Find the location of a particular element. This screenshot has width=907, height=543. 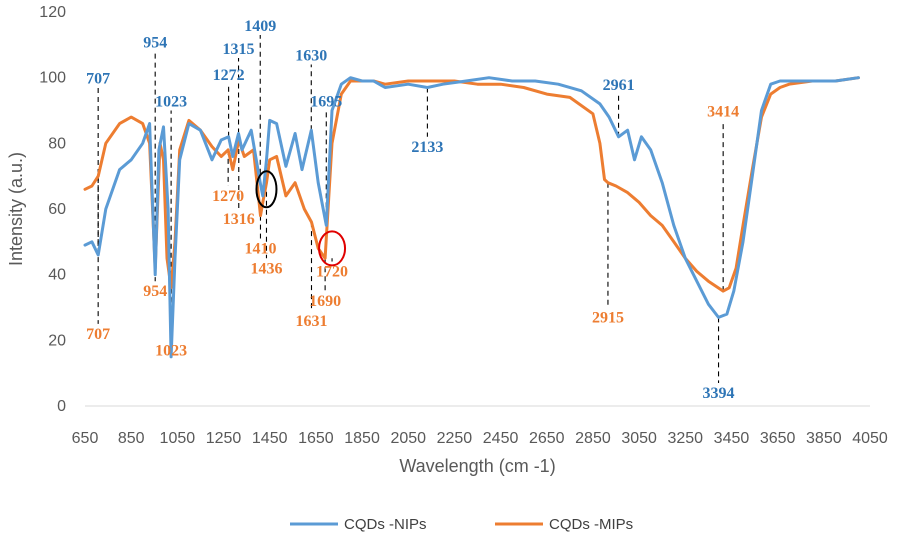

x-tick-label: 1050 is located at coordinates (178, 438).